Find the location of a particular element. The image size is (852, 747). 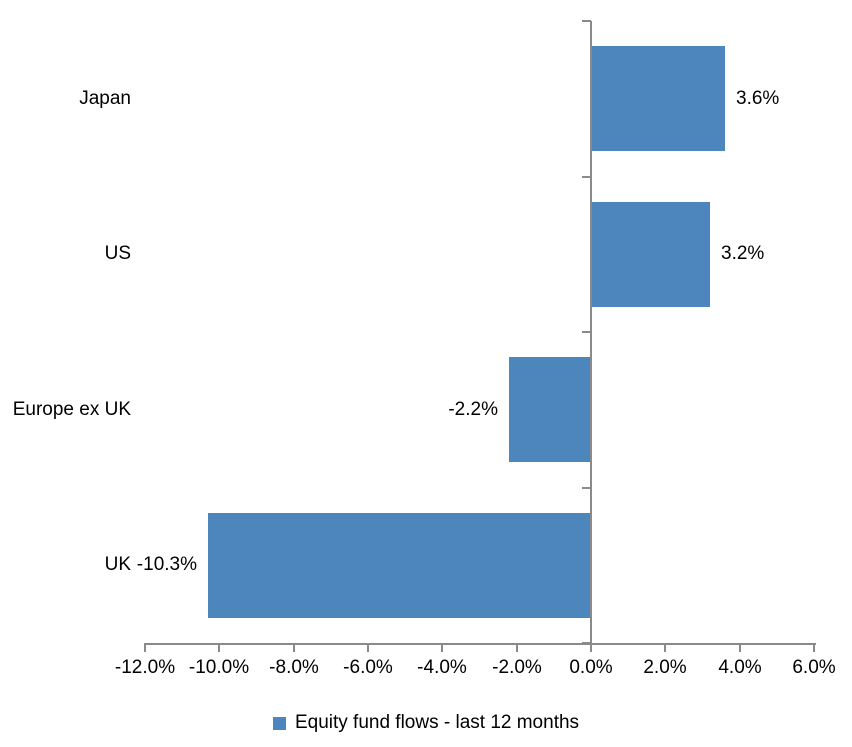

category-label-uk: UK is located at coordinates (117, 564).